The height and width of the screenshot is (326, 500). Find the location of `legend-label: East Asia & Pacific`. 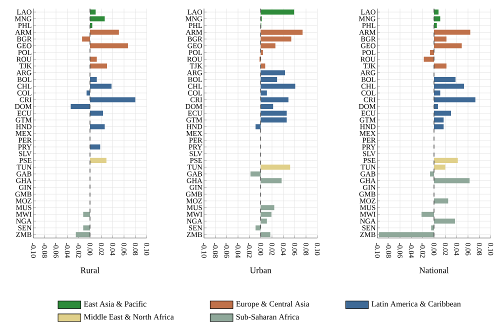

legend-label: East Asia & Pacific is located at coordinates (115, 303).